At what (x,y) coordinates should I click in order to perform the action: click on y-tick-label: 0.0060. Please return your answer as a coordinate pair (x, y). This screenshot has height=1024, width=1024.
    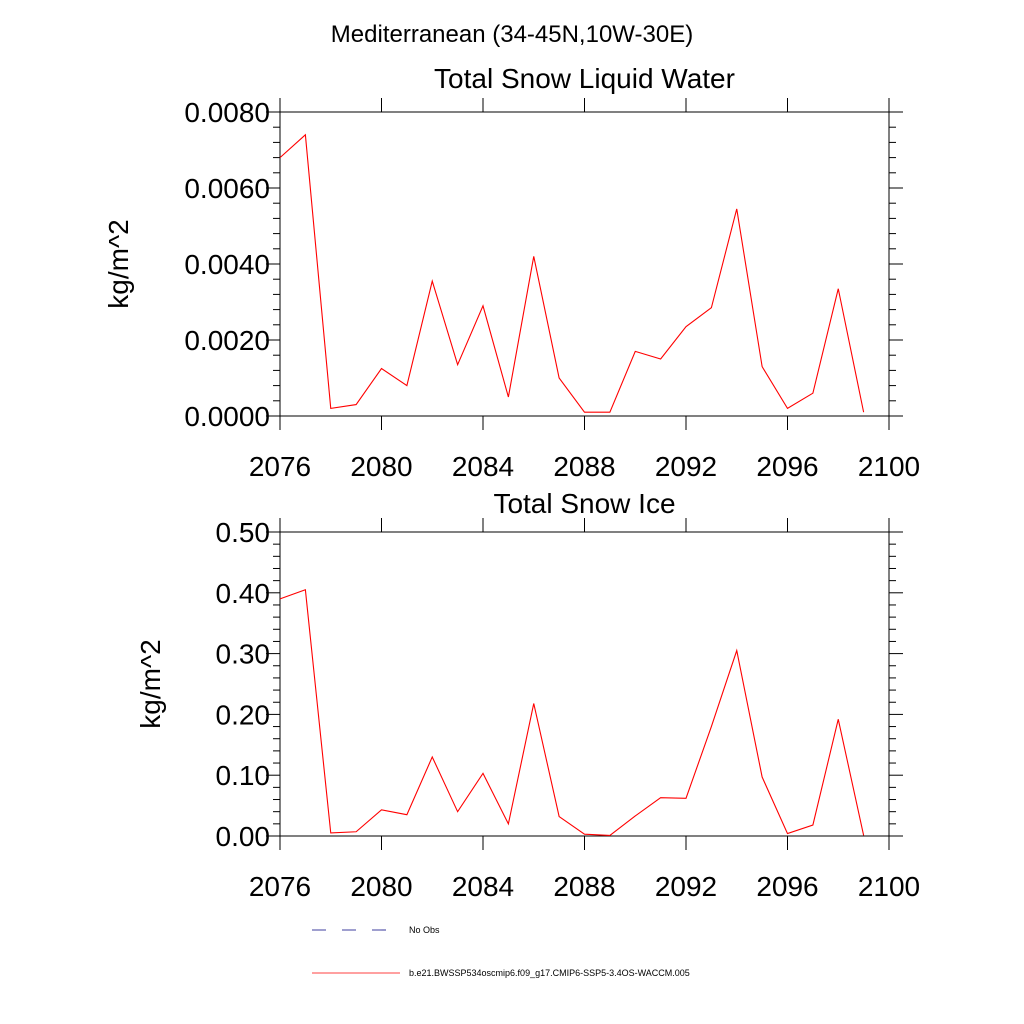
    Looking at the image, I should click on (227, 188).